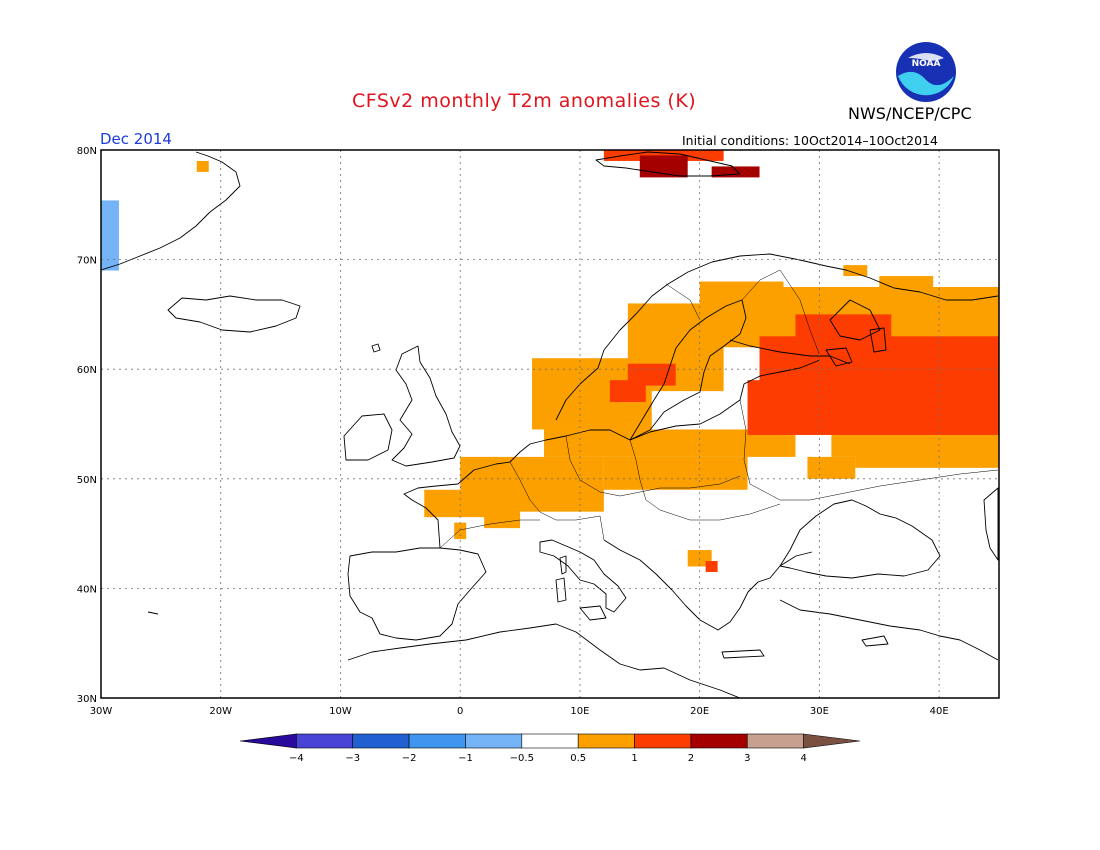  What do you see at coordinates (790, 352) in the screenshot?
I see `coastline-gulf-of-finland` at bounding box center [790, 352].